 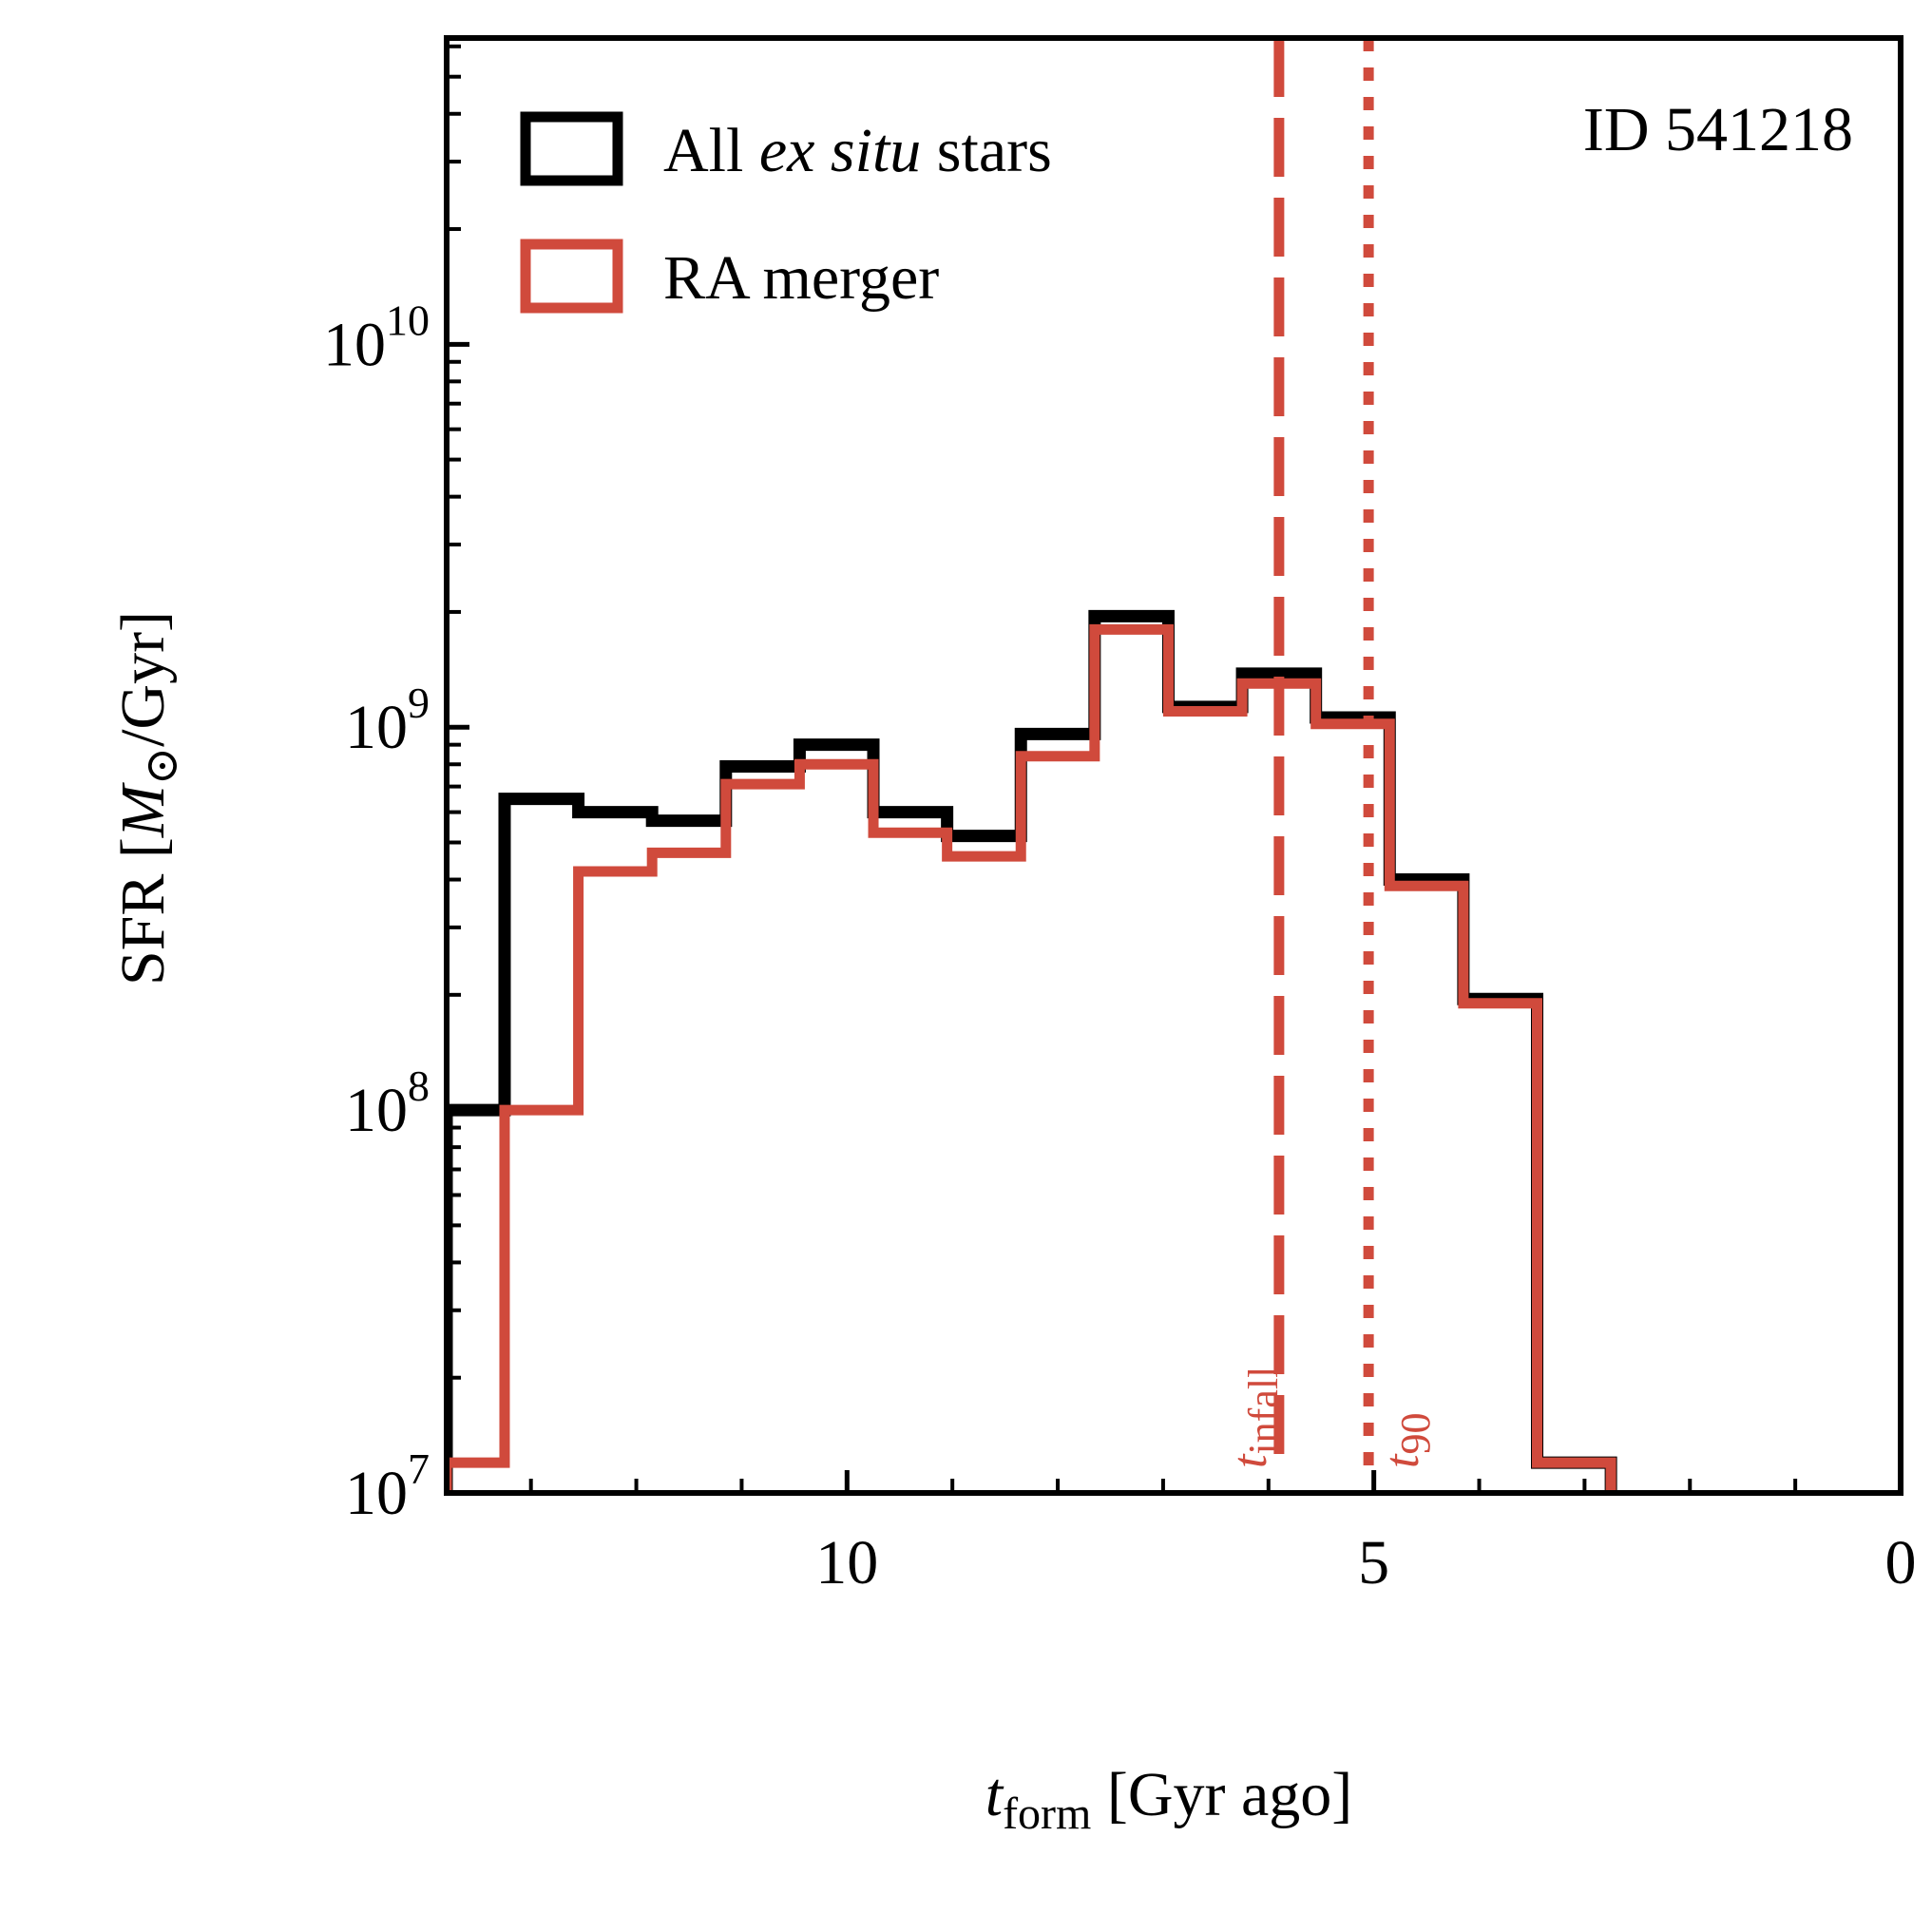 What do you see at coordinates (1373, 1562) in the screenshot?
I see `x-tick-label: 5` at bounding box center [1373, 1562].